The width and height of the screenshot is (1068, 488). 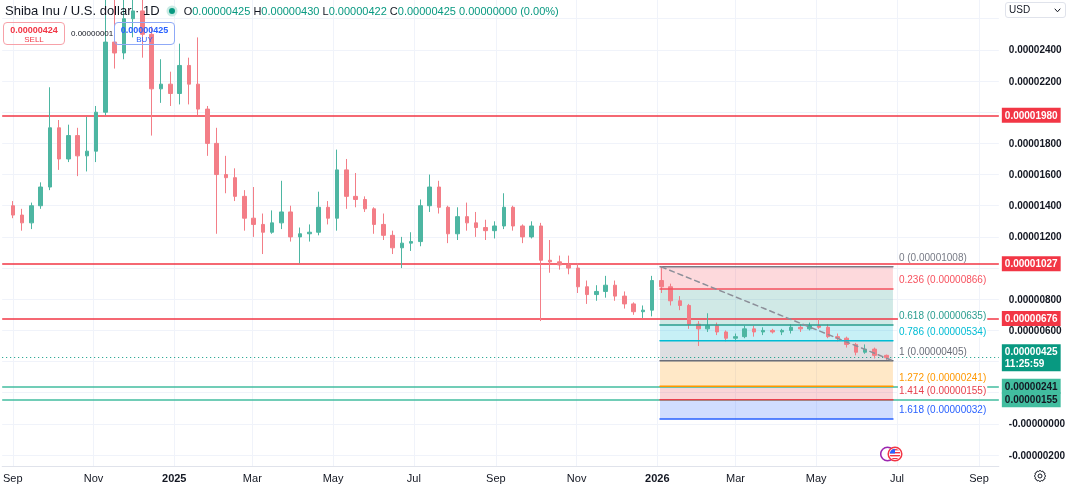 What do you see at coordinates (657, 477) in the screenshot?
I see `x-tick-label: 2026` at bounding box center [657, 477].